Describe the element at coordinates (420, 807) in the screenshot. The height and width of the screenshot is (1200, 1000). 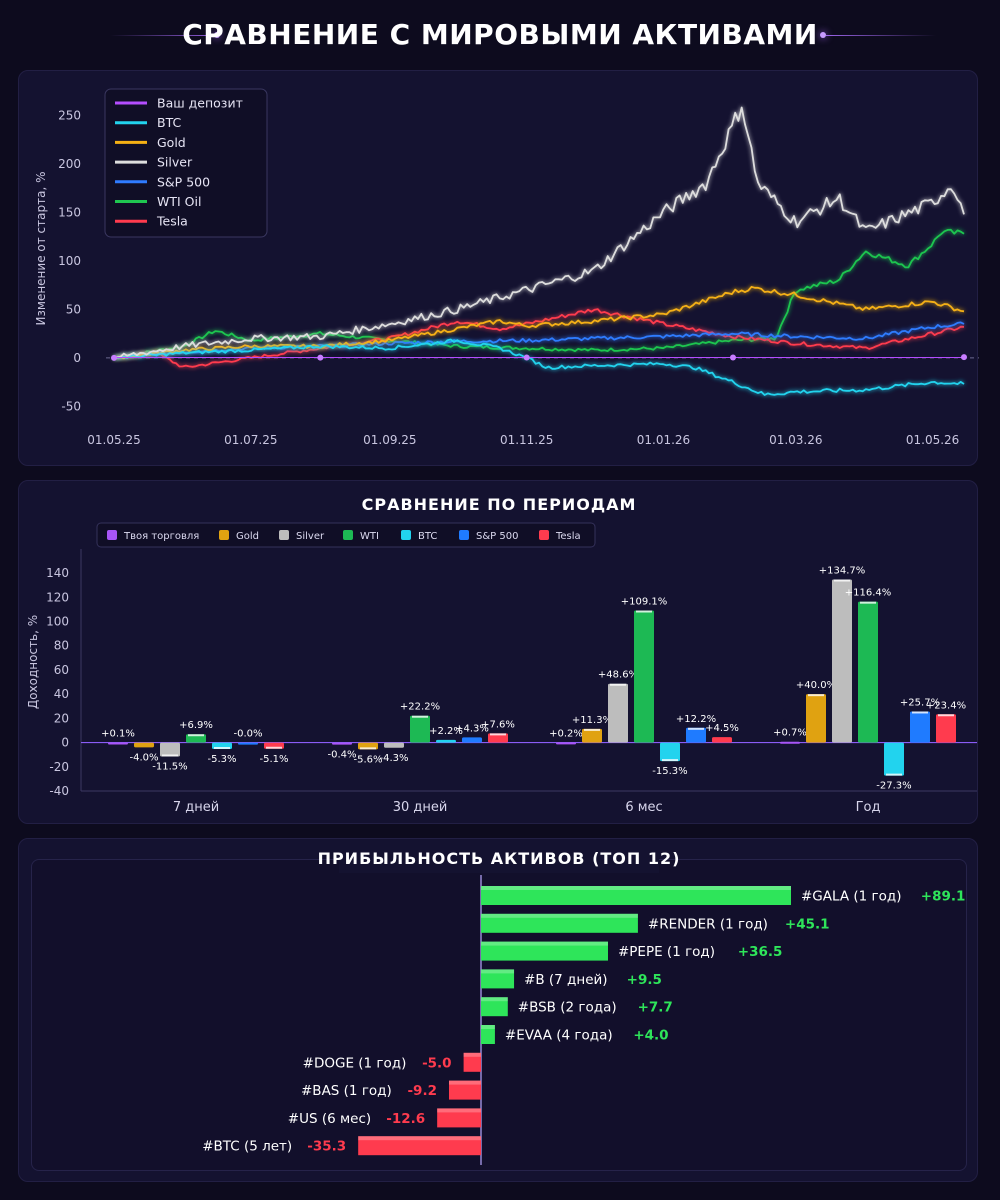
I see `category-label: 30 дней` at that location.